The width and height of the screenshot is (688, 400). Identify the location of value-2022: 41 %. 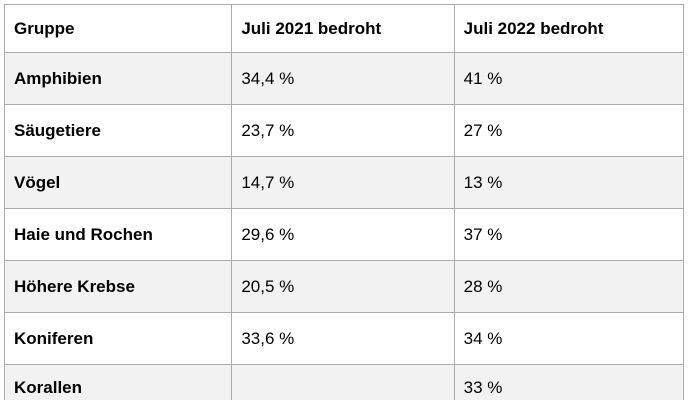
(569, 78).